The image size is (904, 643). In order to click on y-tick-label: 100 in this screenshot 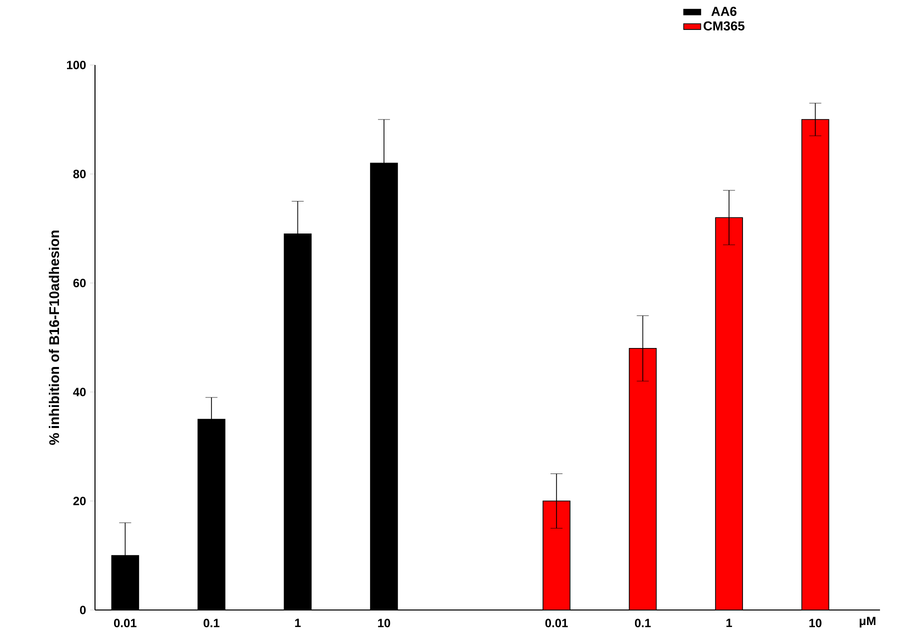, I will do `click(76, 65)`.